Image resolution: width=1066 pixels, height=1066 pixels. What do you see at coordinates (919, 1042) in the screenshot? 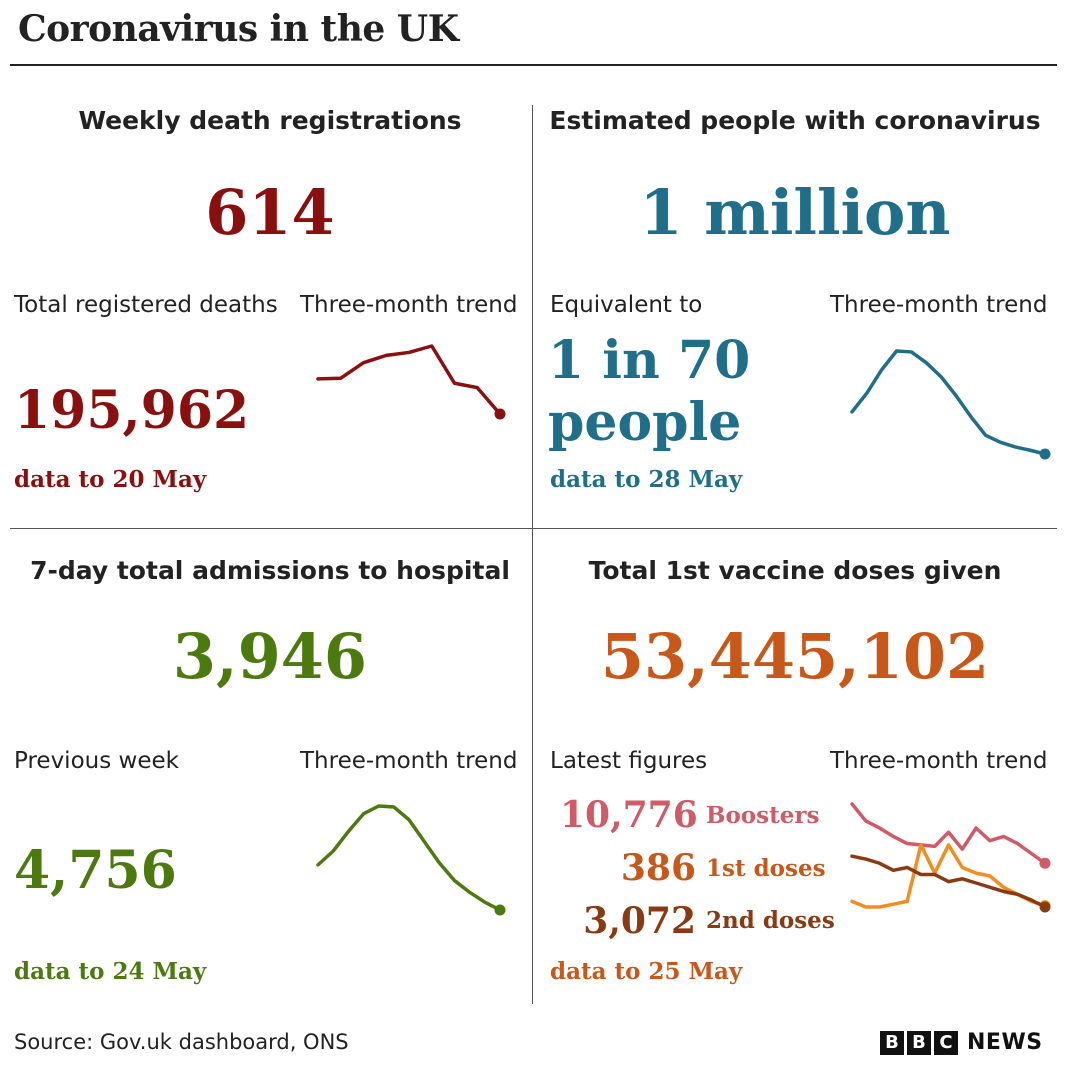
I see `logo-letter-b2: B` at bounding box center [919, 1042].